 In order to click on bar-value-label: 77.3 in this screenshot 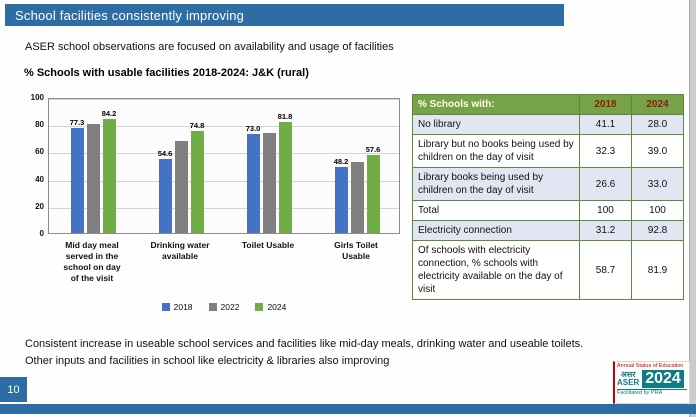, I will do `click(77, 122)`.